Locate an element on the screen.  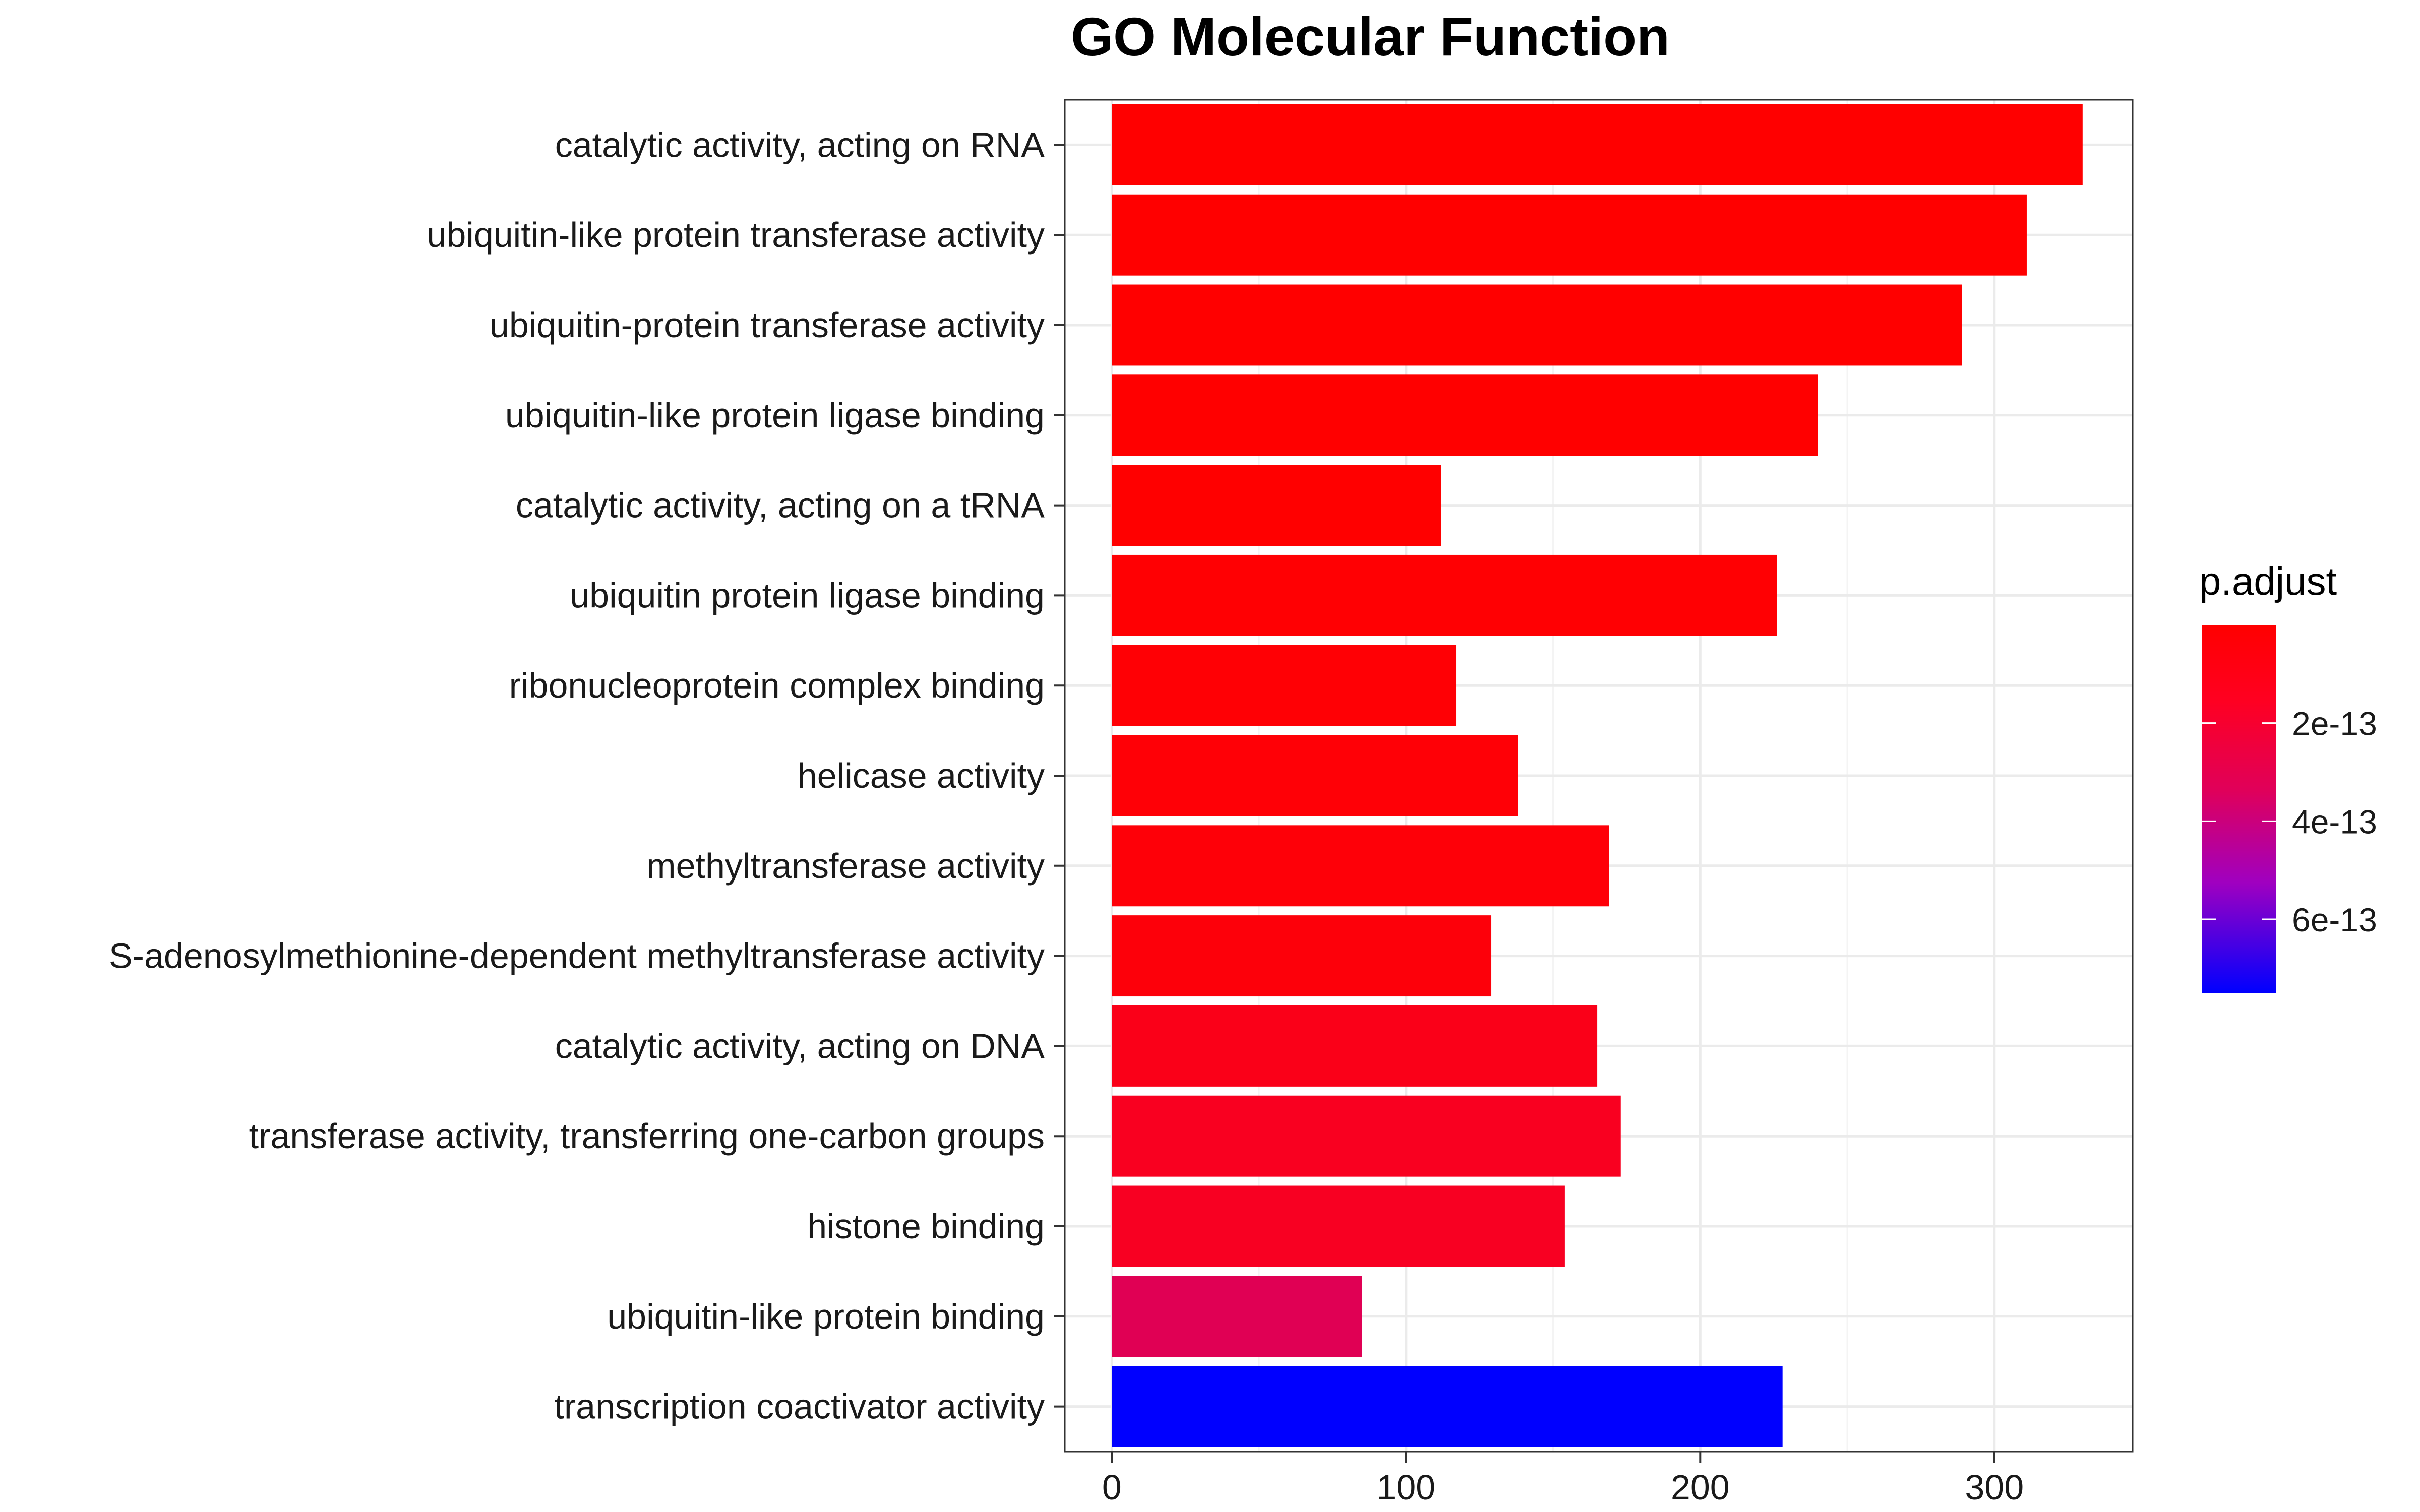
legend-colorbar is located at coordinates (2239, 809).